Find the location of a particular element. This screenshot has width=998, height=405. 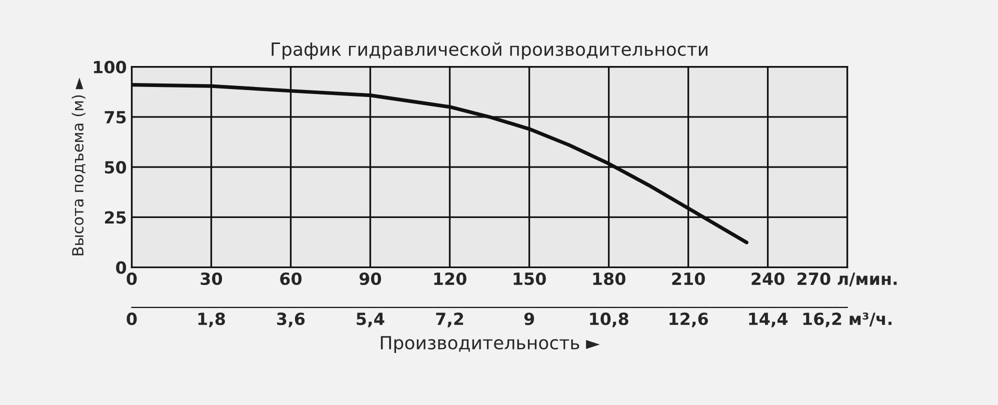

x-tick-label: 60 is located at coordinates (291, 279).